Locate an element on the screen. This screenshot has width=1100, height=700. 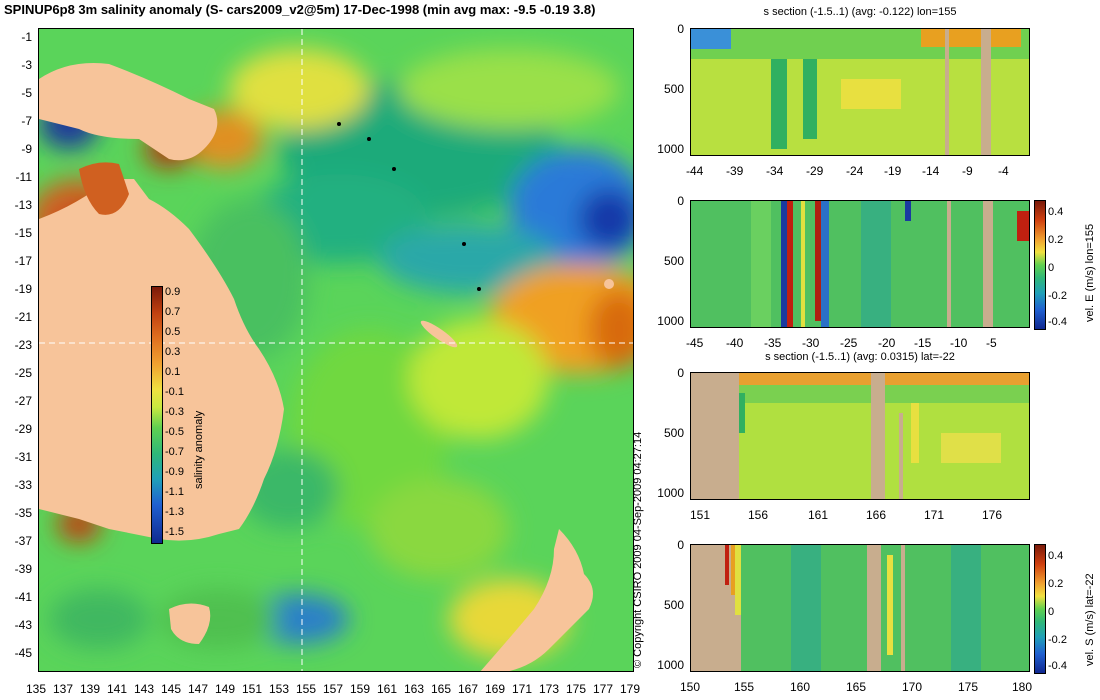
map-y-tick: -23 is located at coordinates (23, 345).